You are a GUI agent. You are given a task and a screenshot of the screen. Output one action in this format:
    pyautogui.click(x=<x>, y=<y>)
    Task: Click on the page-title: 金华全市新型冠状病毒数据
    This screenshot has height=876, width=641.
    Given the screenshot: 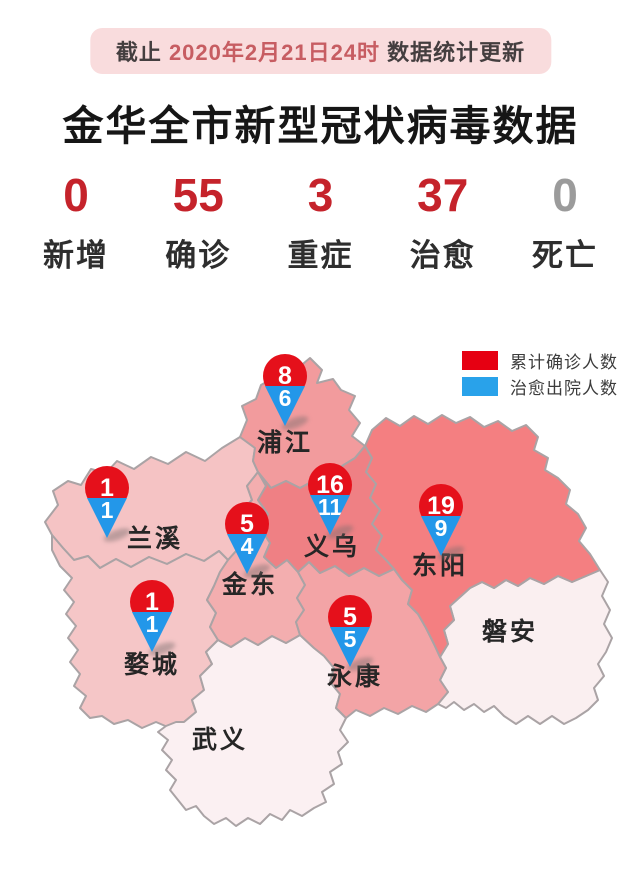 What is the action you would take?
    pyautogui.click(x=320, y=126)
    